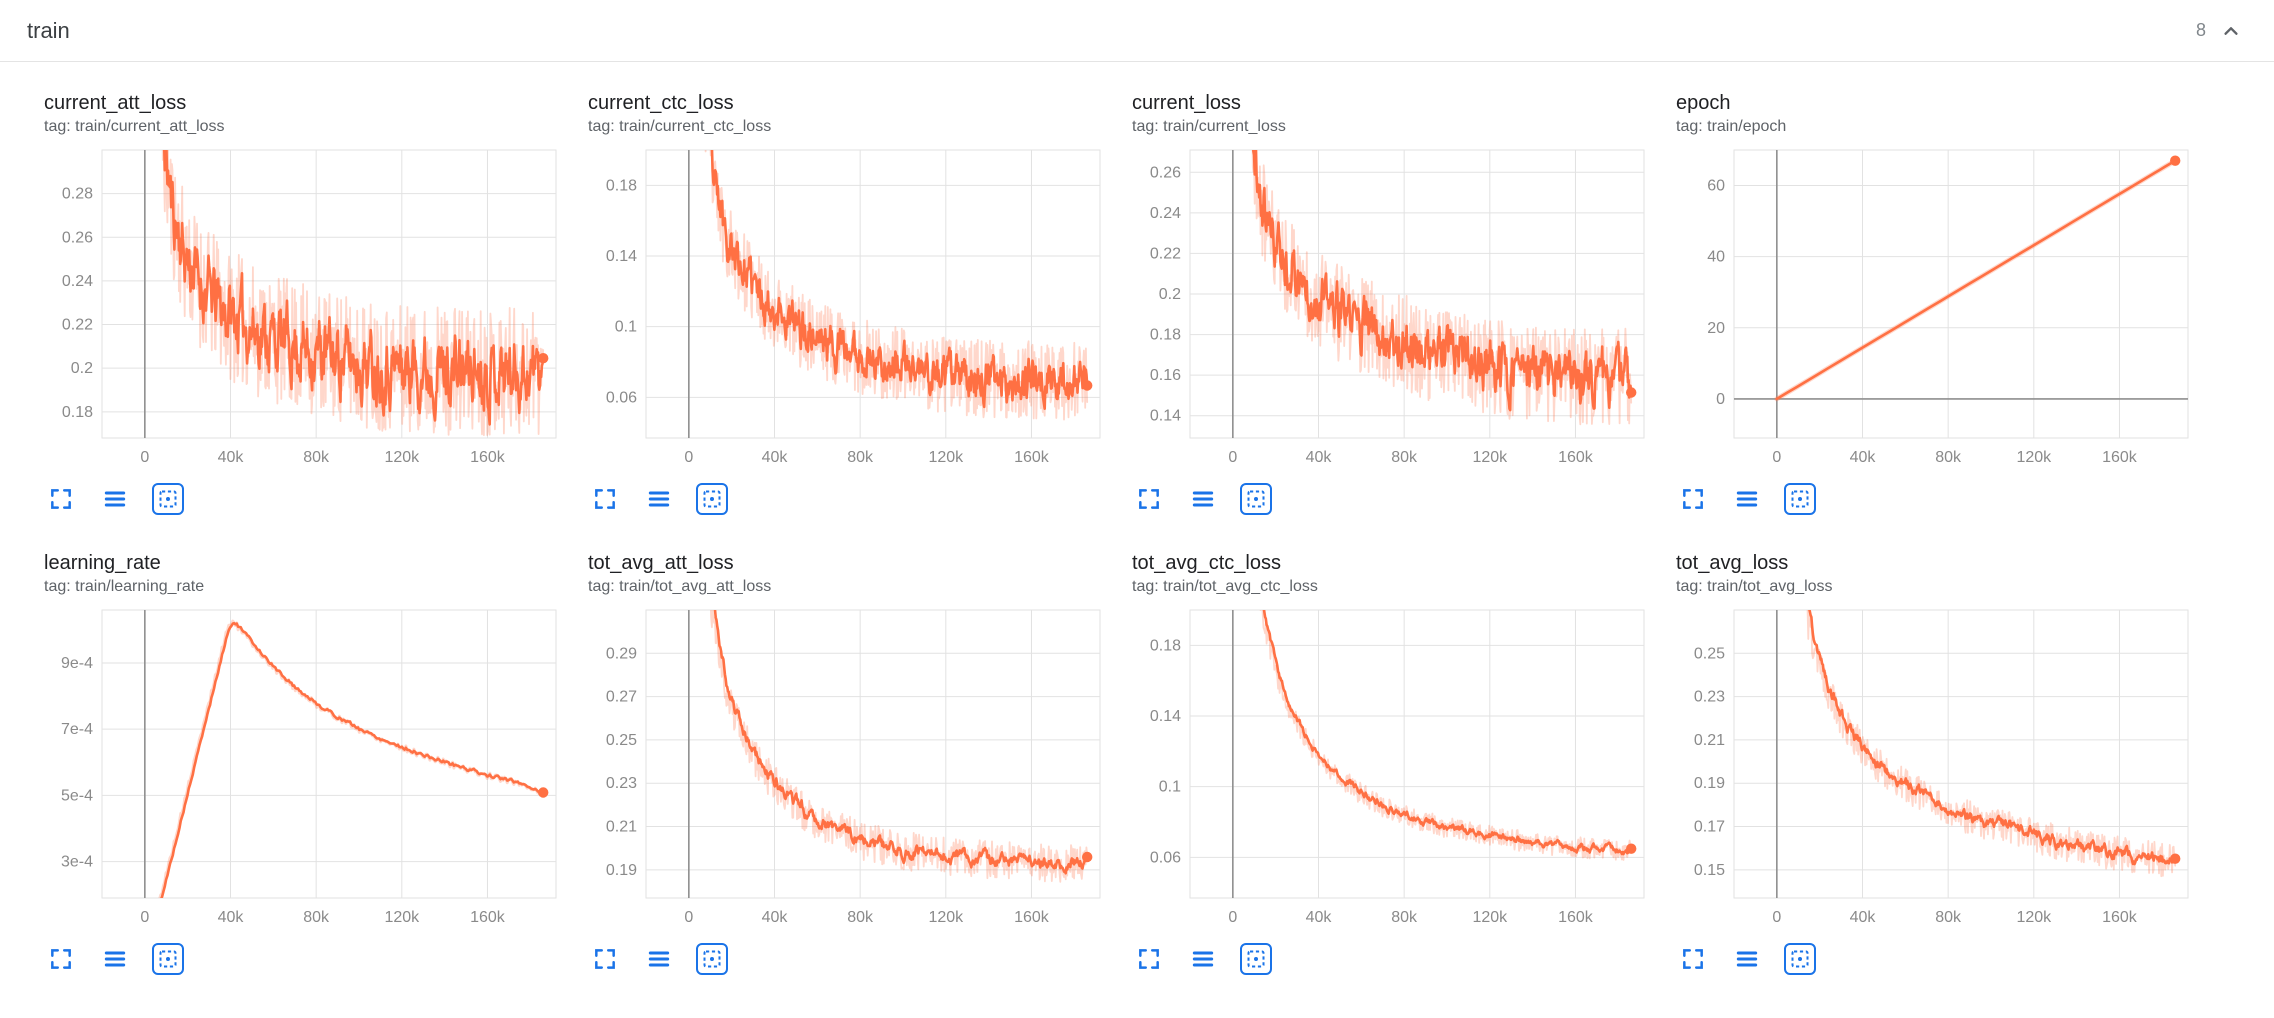 This screenshot has height=1018, width=2274. Describe the element at coordinates (848, 768) in the screenshot. I see `line-chart: 0 40k 80k 120k 160k 0.19 0.21 0.23 0.25 0.27 0.29` at that location.